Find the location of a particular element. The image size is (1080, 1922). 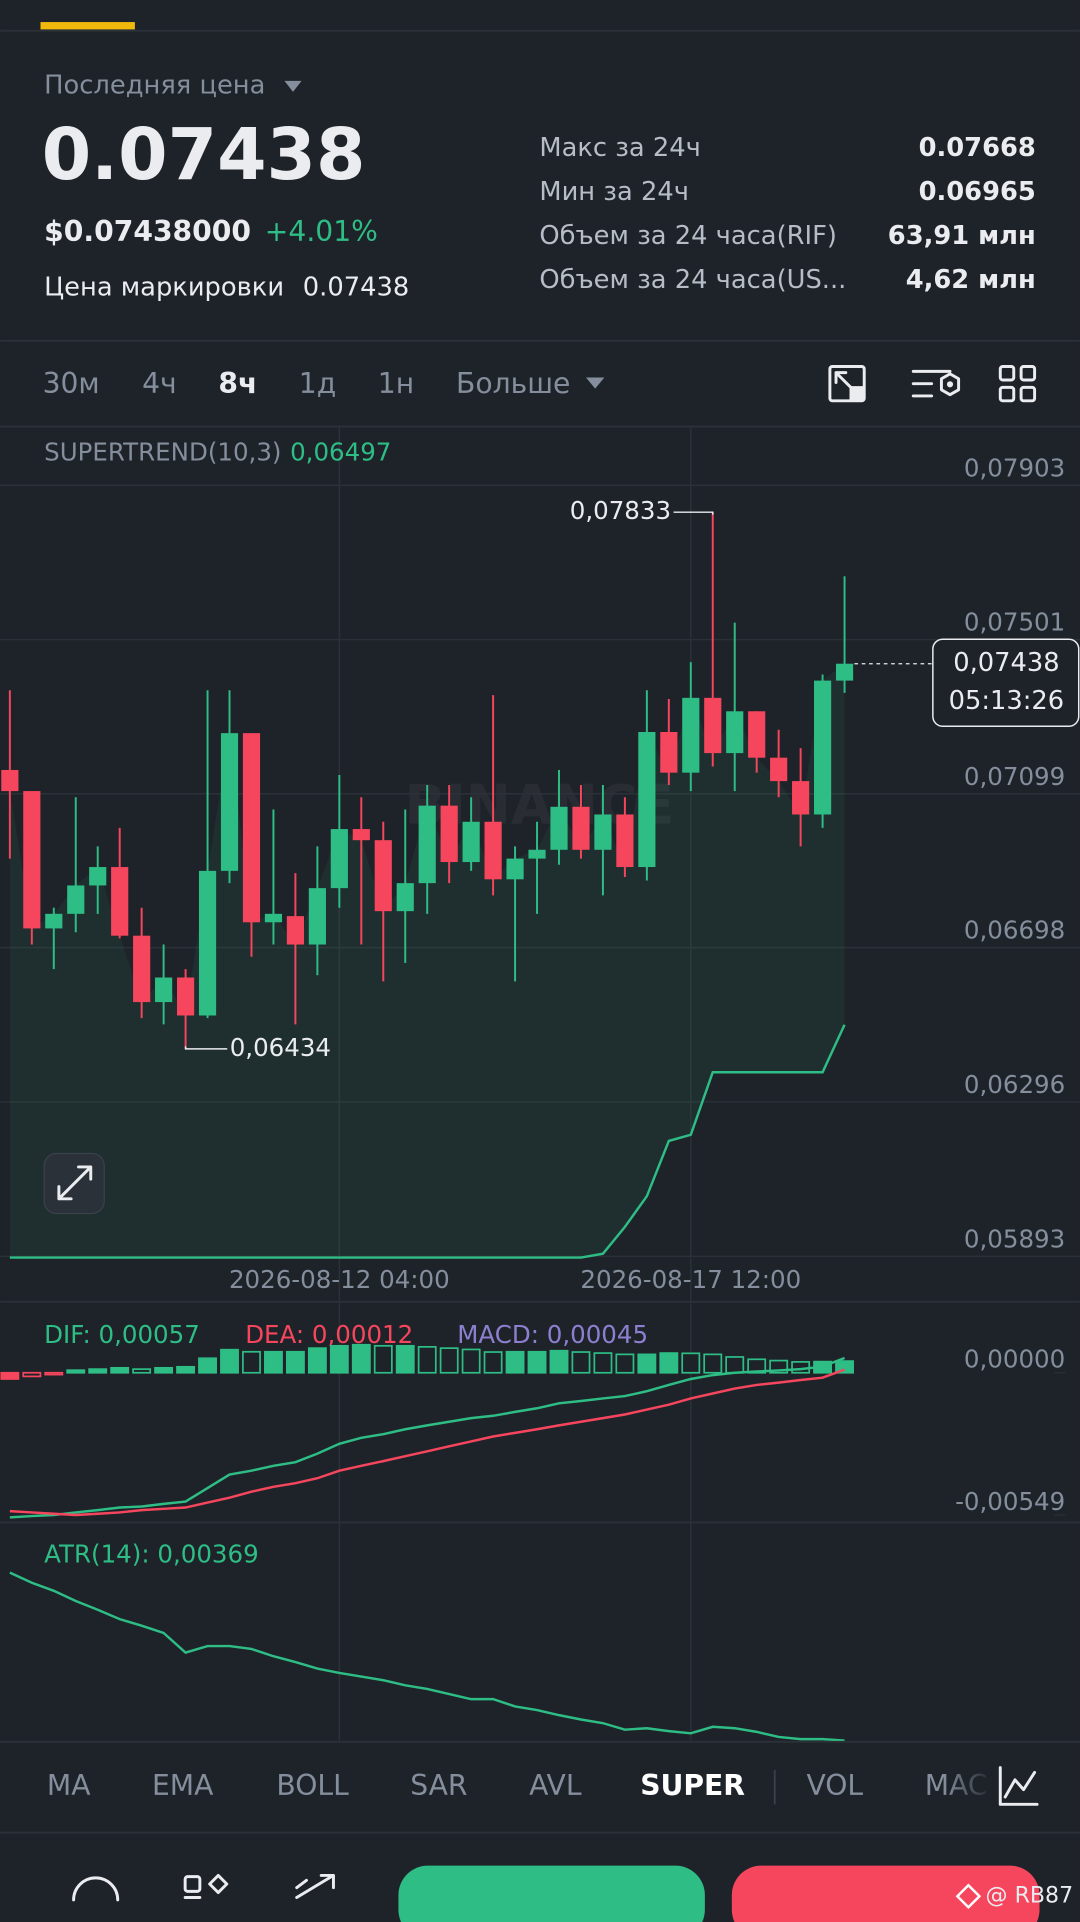

timeframe-bar: Больше 30м 4ч 8ч 1д 1н is located at coordinates (540, 384).